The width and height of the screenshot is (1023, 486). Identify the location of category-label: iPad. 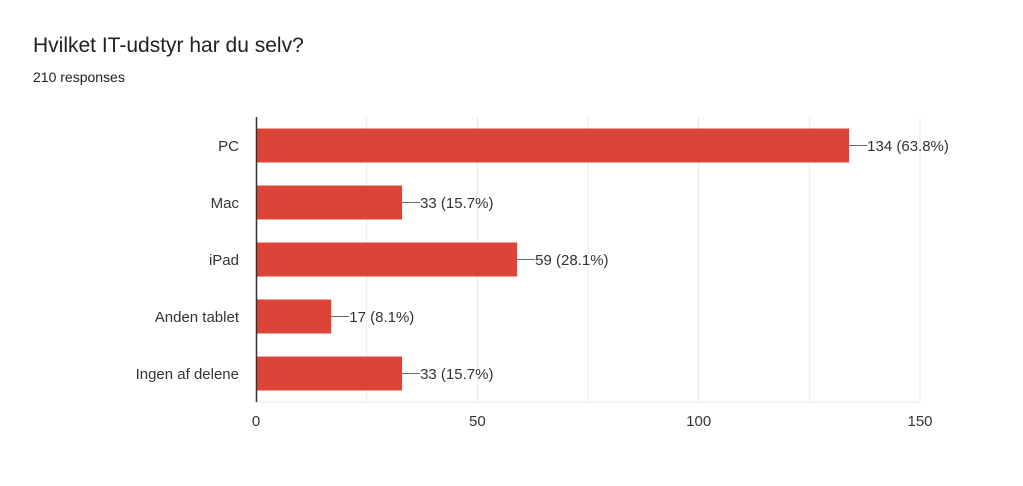
(224, 260).